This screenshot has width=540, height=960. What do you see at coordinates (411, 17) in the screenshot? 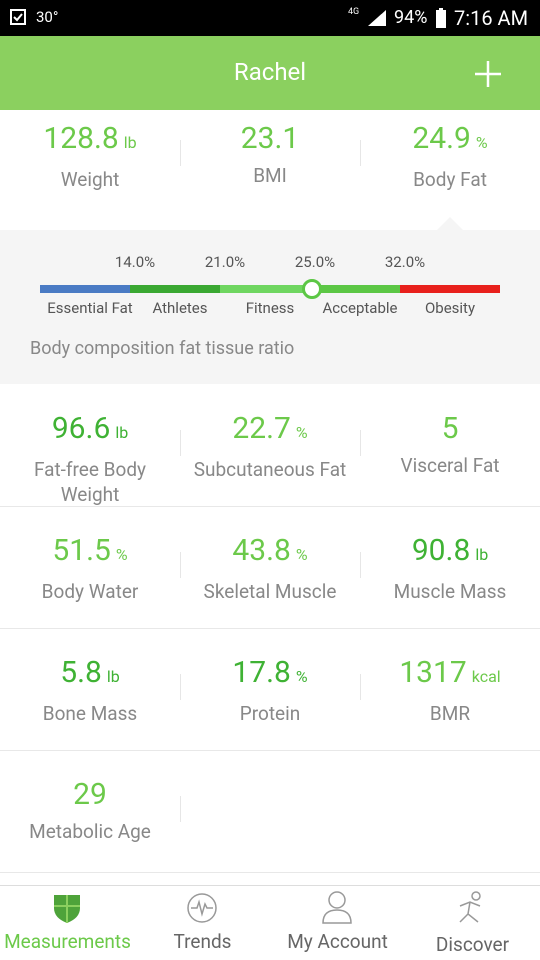
I see `battery: 94%` at bounding box center [411, 17].